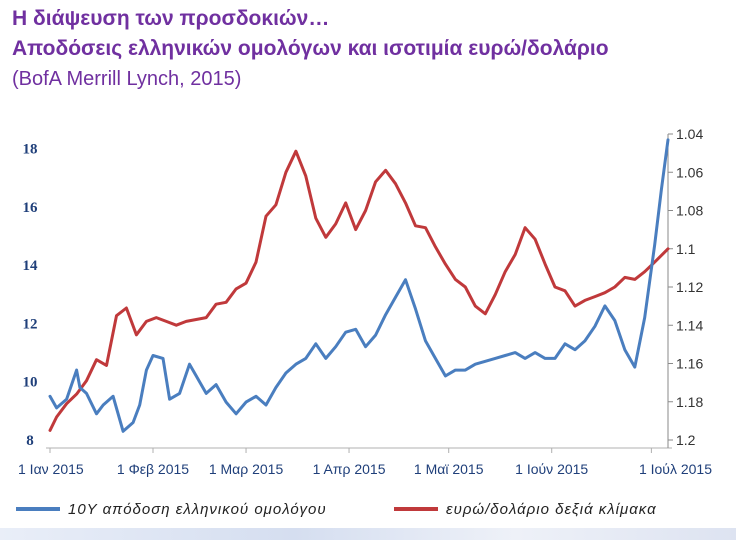 The height and width of the screenshot is (540, 736). Describe the element at coordinates (127, 79) in the screenshot. I see `chart-source: (BofA Merrill Lynch, 2015)` at that location.